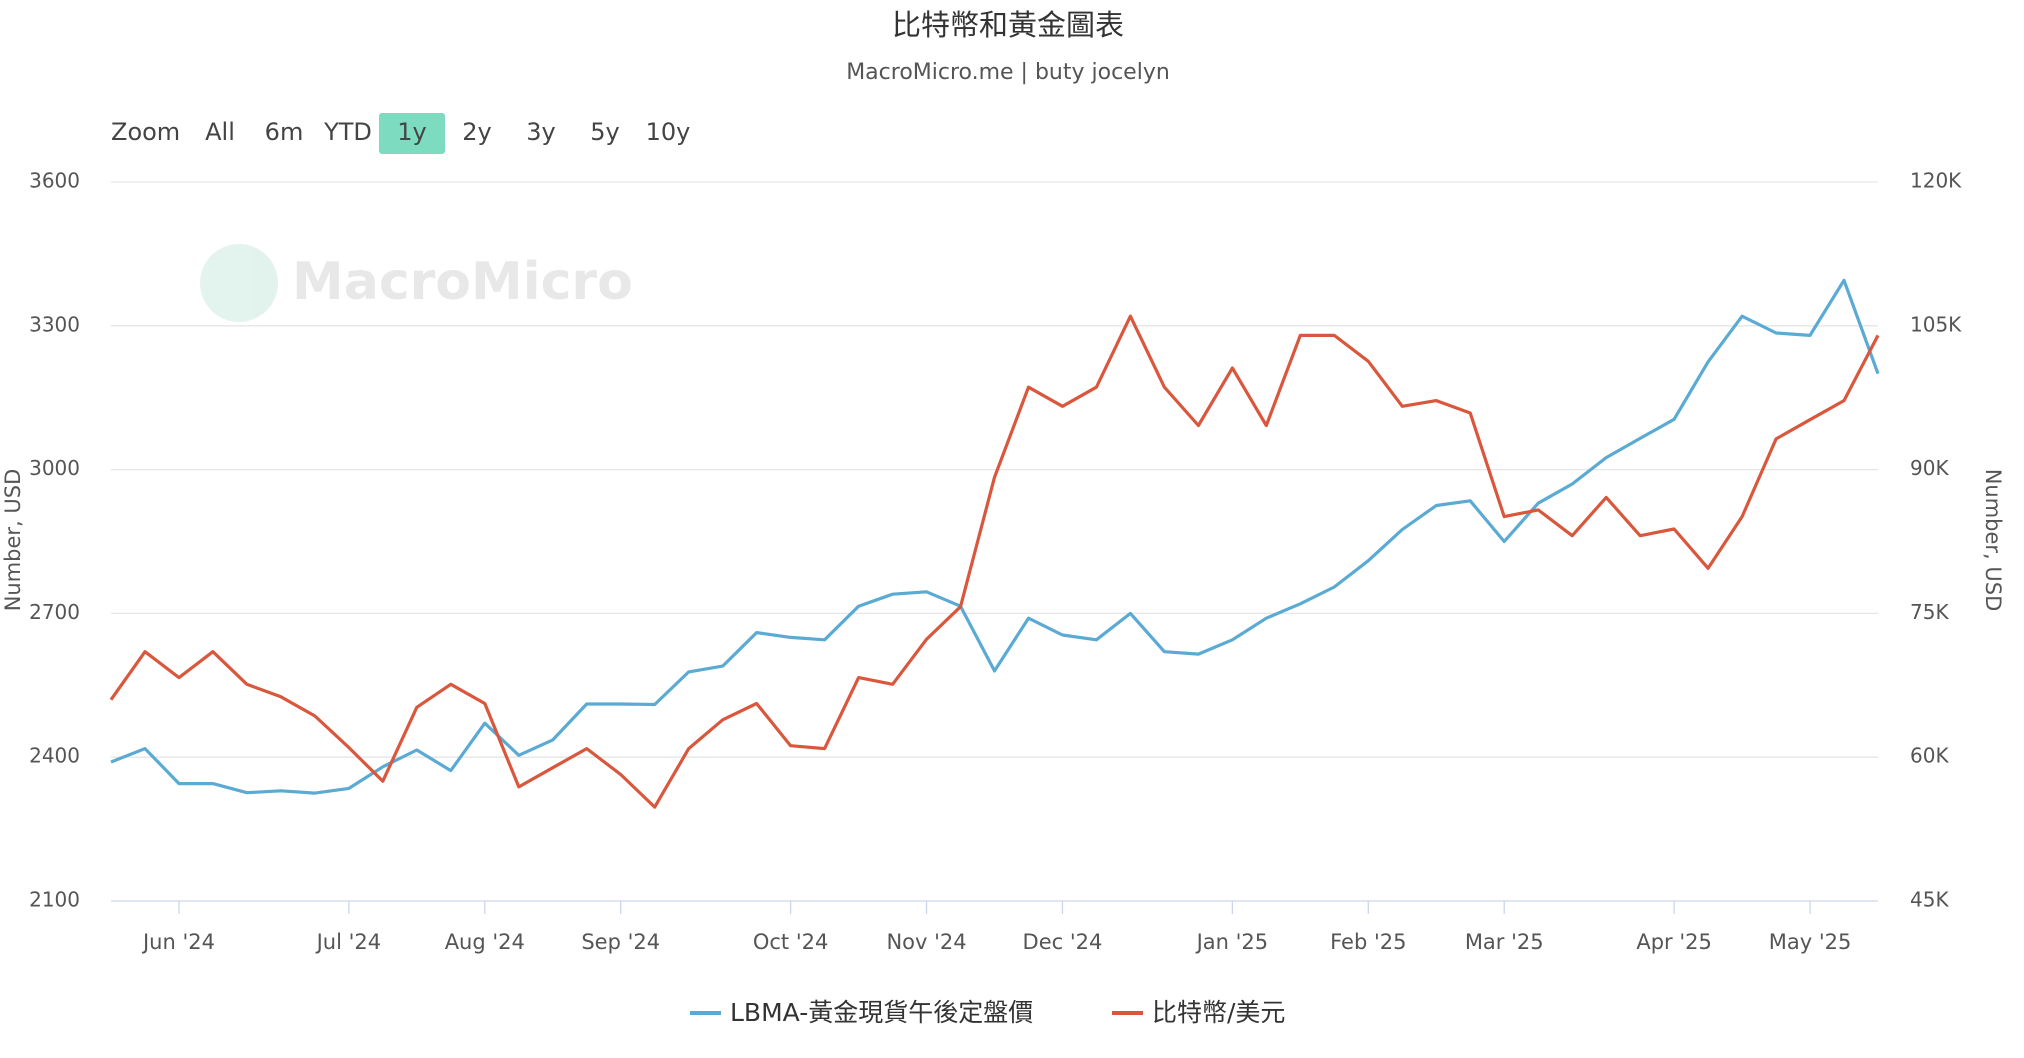 Image resolution: width=2024 pixels, height=1058 pixels. Describe the element at coordinates (348, 942) in the screenshot. I see `x-tick-label: Jul '24` at that location.